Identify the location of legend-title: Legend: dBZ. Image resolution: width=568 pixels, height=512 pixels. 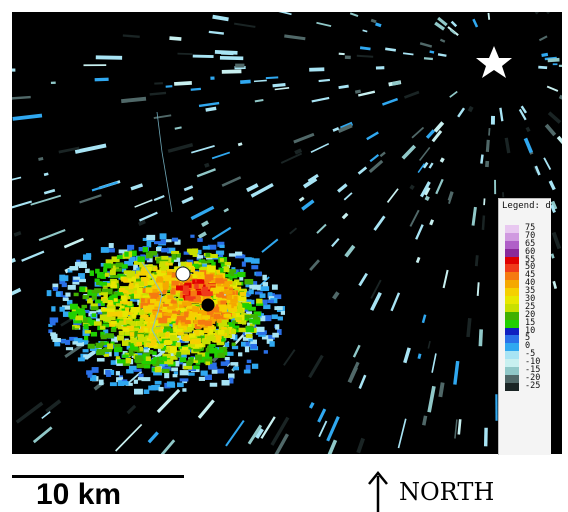
(526, 206).